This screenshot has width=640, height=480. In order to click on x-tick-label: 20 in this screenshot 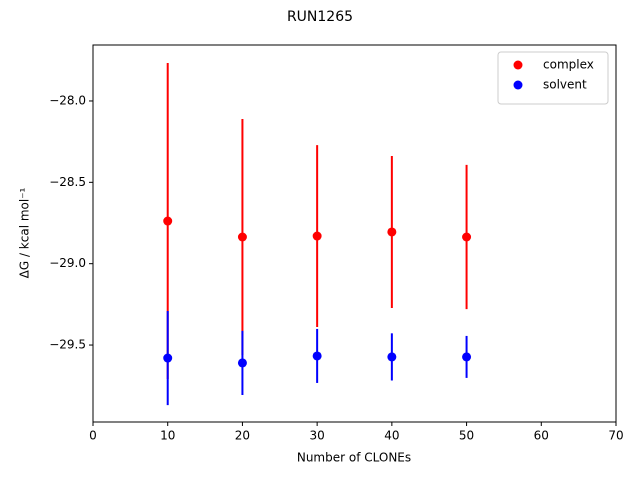, I will do `click(242, 436)`.